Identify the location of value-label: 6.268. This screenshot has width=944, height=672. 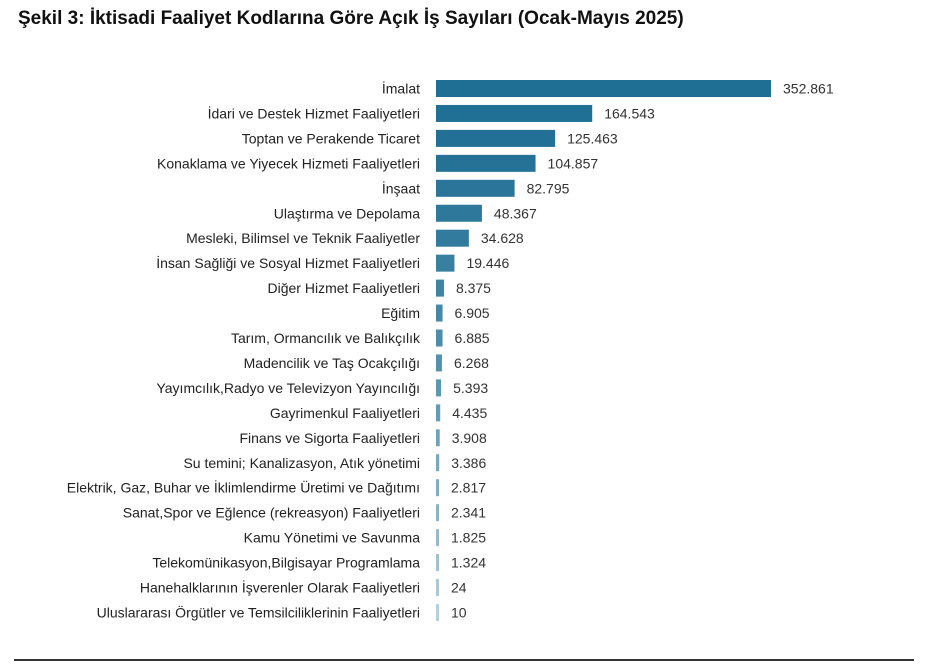
(471, 363).